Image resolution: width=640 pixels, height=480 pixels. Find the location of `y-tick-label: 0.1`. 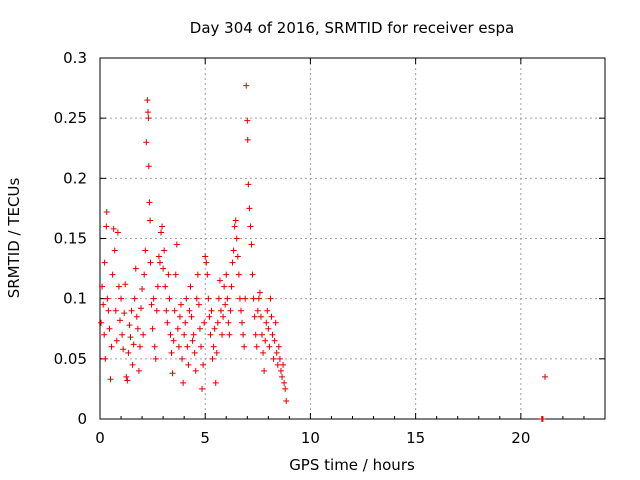

y-tick-label: 0.1 is located at coordinates (75, 299).